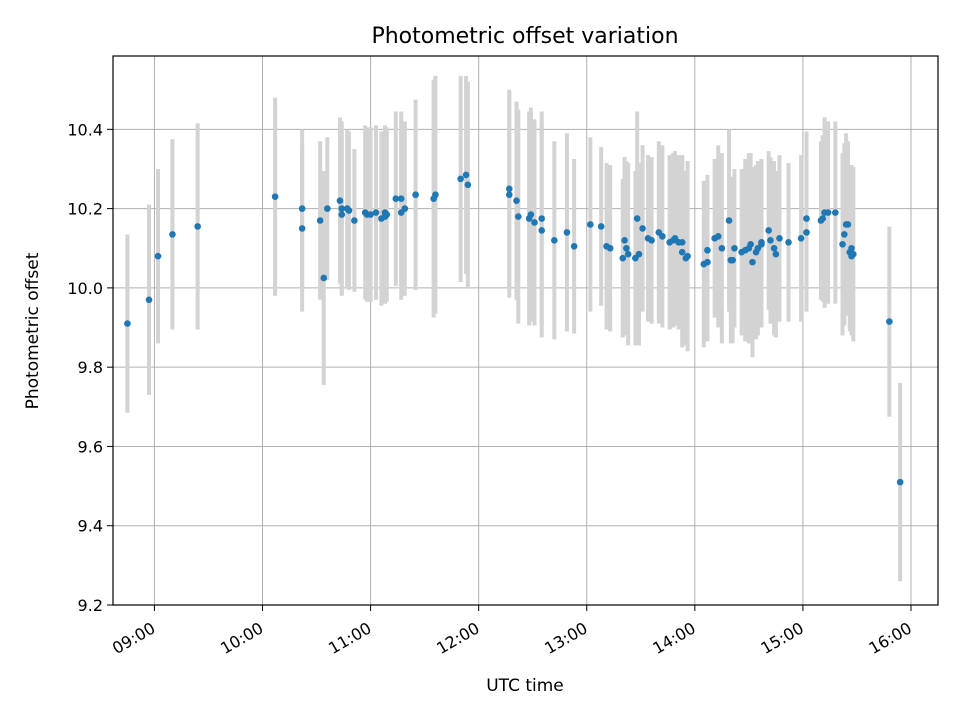 The height and width of the screenshot is (724, 960). I want to click on y-axis-ticks: 9.2 9.4 9.6 9.8 10.0 10.2 10.4, so click(90, 367).